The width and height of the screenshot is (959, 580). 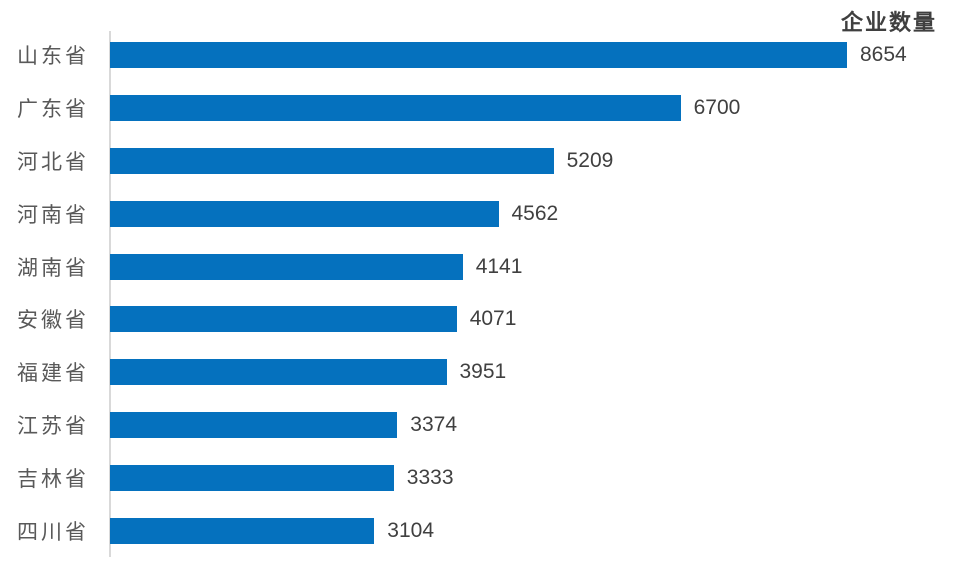 I want to click on category-label: 广东省, so click(x=53, y=109).